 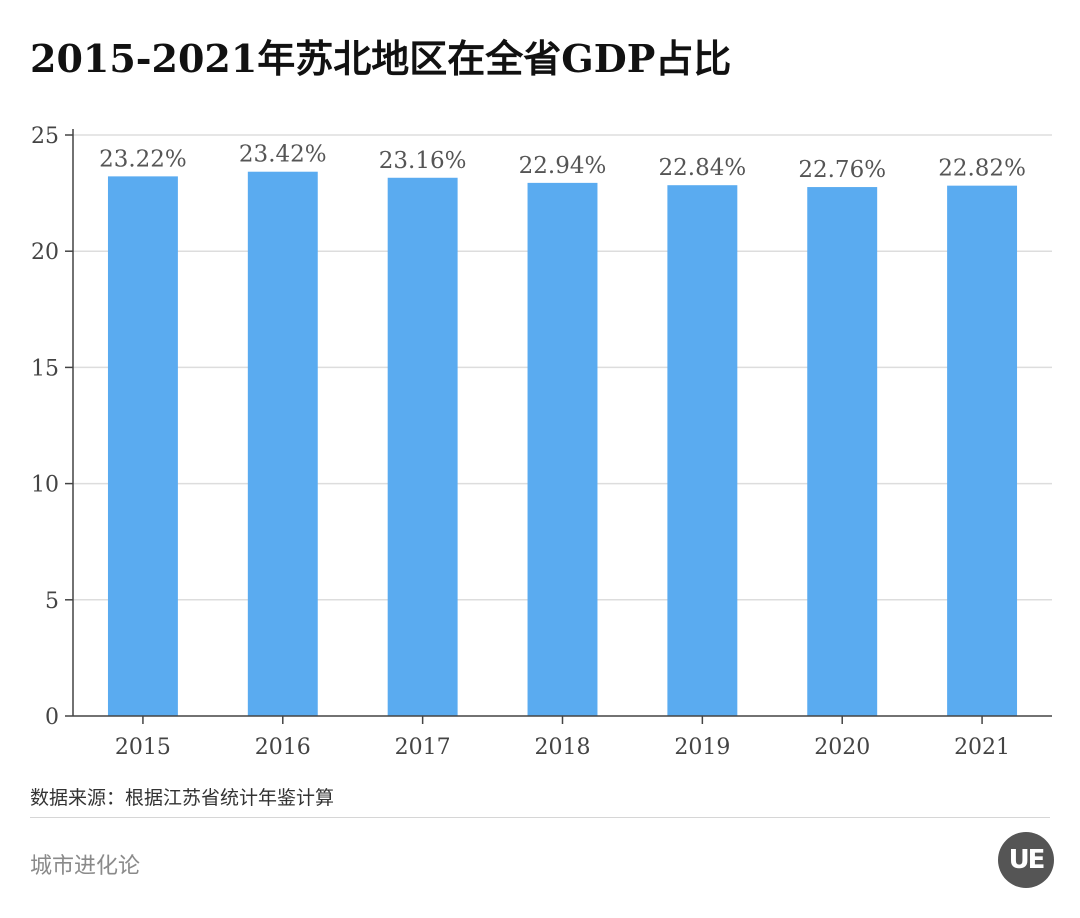 I want to click on x-tick-label: 2017, so click(x=423, y=747).